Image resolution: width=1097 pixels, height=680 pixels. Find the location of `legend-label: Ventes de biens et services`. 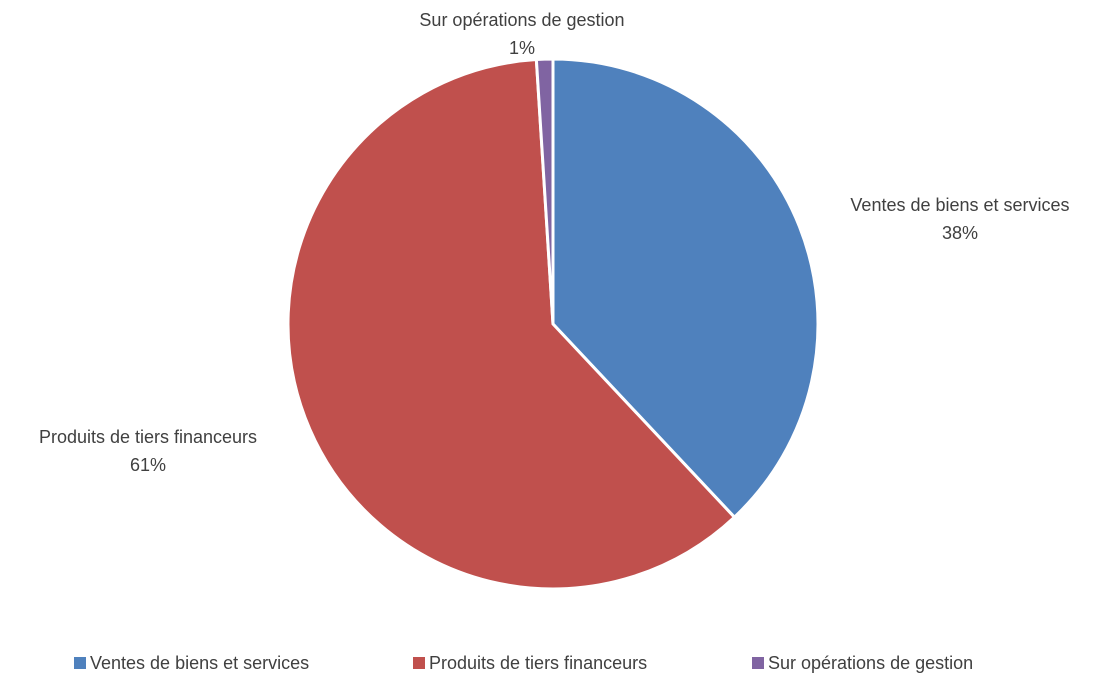

legend-label: Ventes de biens et services is located at coordinates (199, 663).